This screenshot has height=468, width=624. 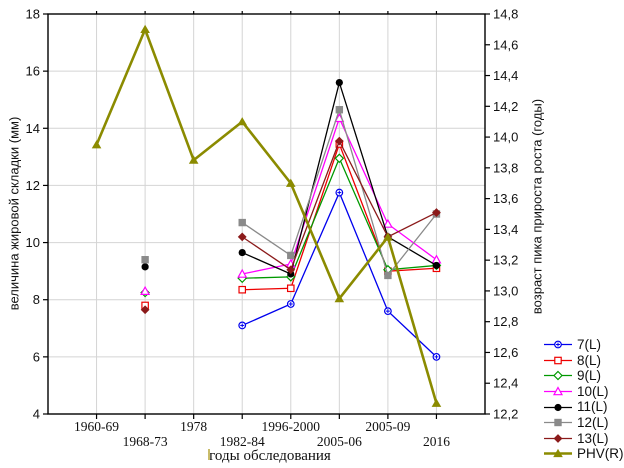 I want to click on y-left-tick-label: 6, so click(x=36, y=356).